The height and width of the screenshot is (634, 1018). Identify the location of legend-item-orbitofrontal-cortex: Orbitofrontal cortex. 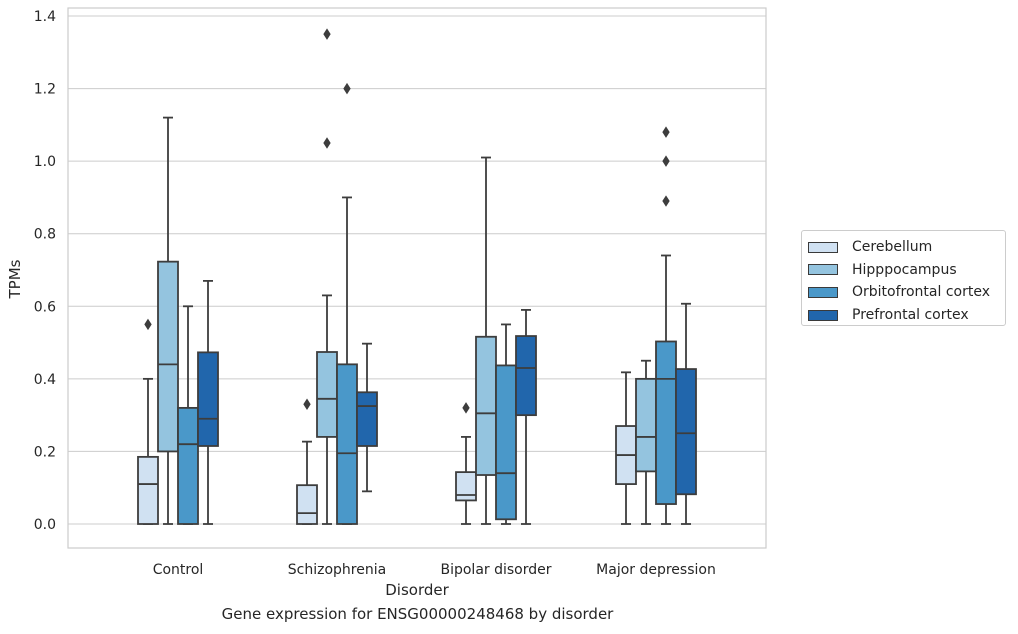
(906, 292).